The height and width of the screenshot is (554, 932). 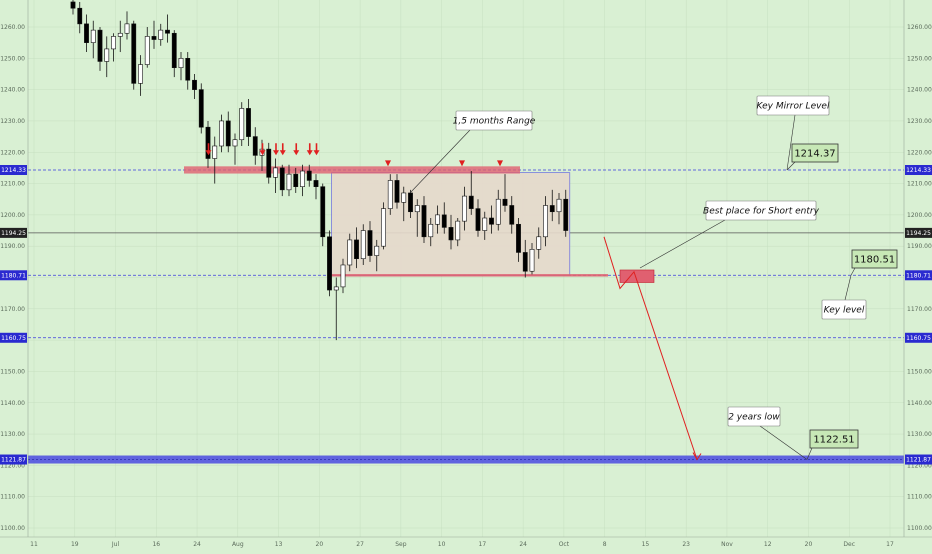 I want to click on x-tick-label: Dec, so click(x=849, y=544).